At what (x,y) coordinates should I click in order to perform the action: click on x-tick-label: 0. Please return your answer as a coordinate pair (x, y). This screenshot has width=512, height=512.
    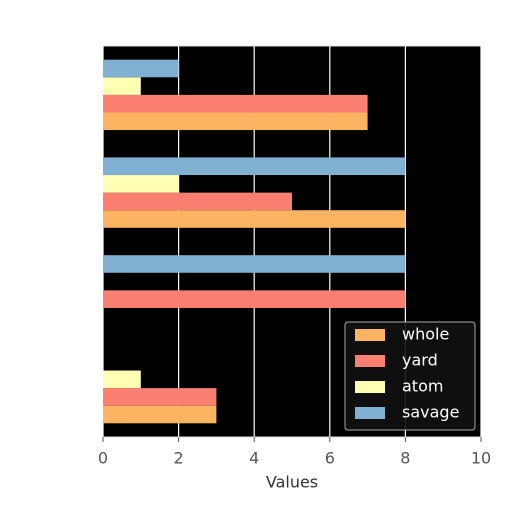
    Looking at the image, I should click on (103, 458).